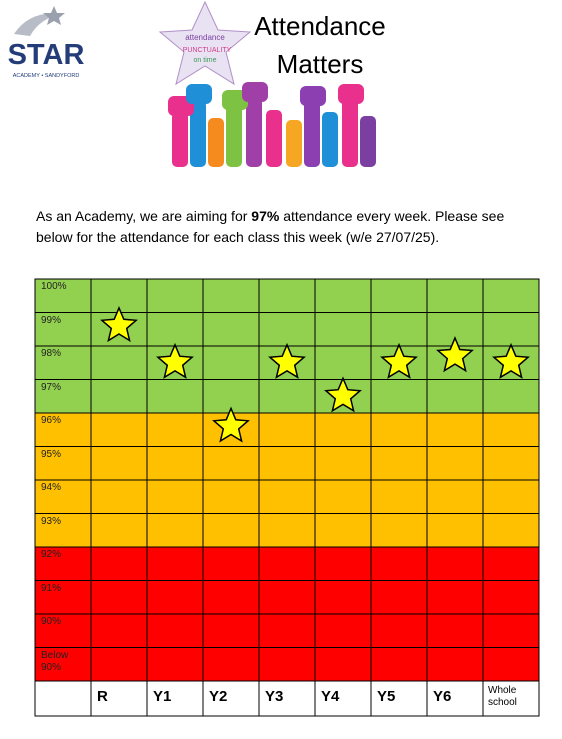 The height and width of the screenshot is (739, 562). Describe the element at coordinates (55, 661) in the screenshot. I see `y-tick-label: Below 90%` at that location.